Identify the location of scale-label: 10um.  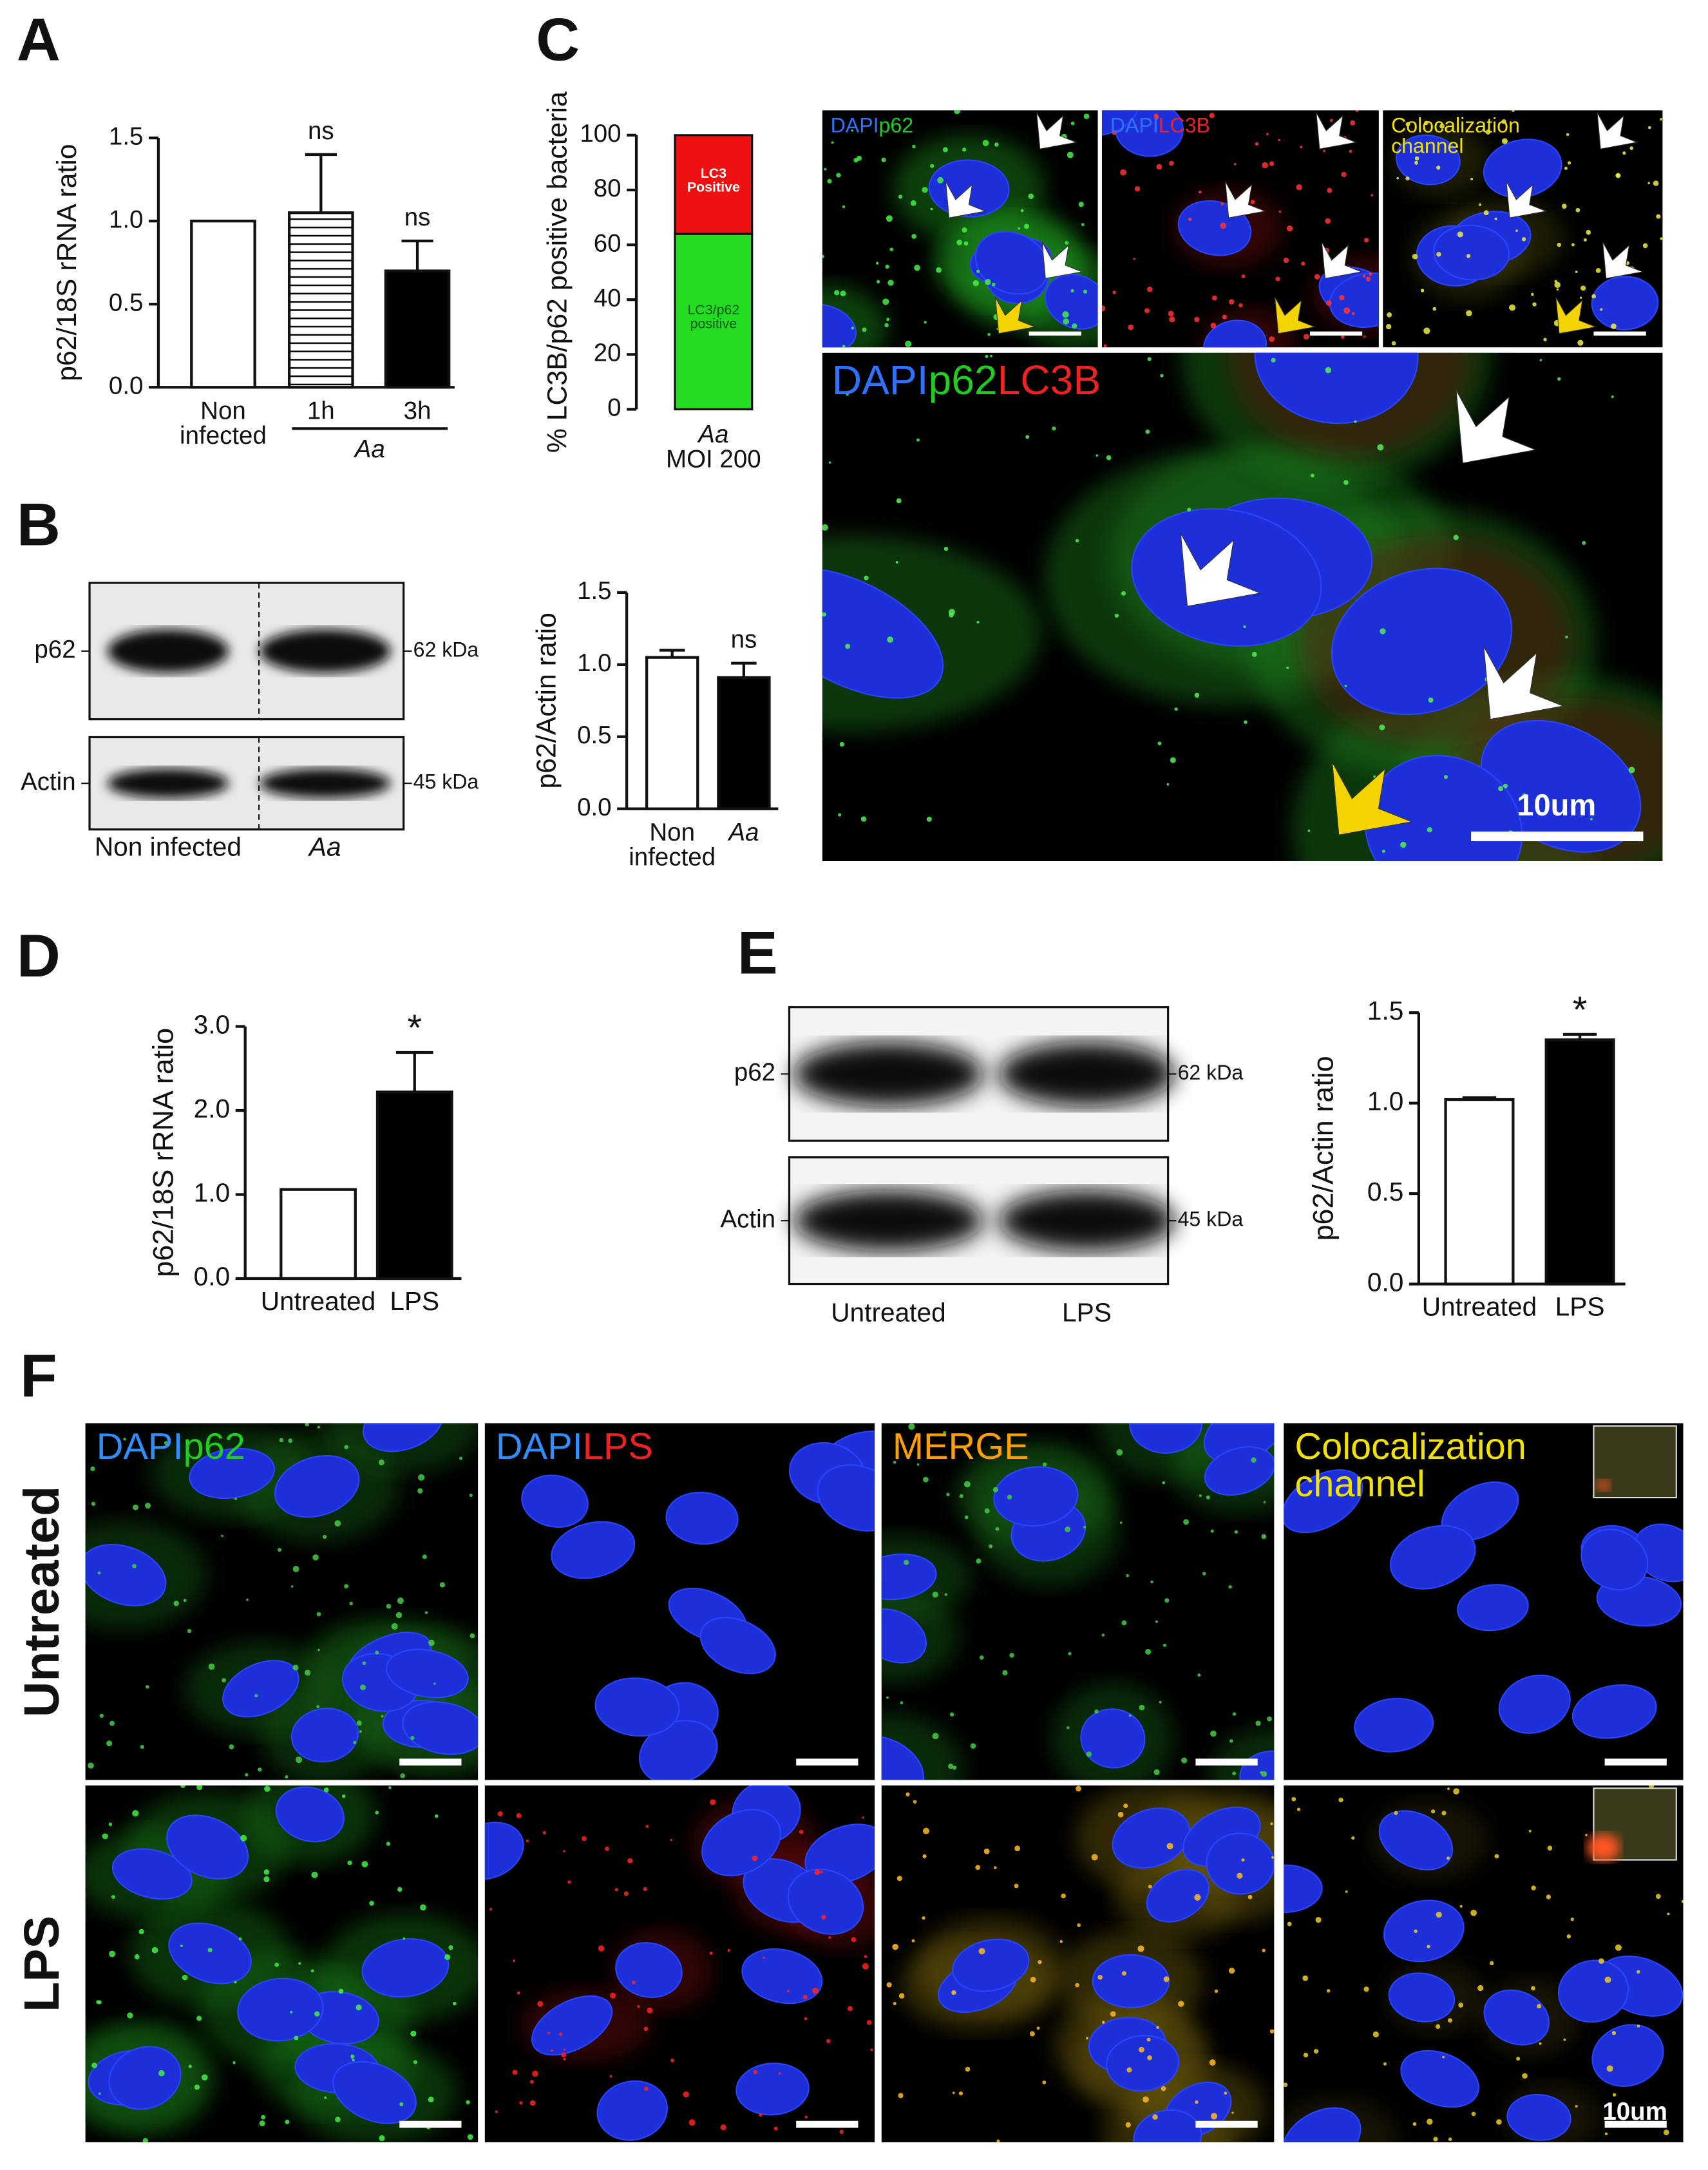
(1556, 805).